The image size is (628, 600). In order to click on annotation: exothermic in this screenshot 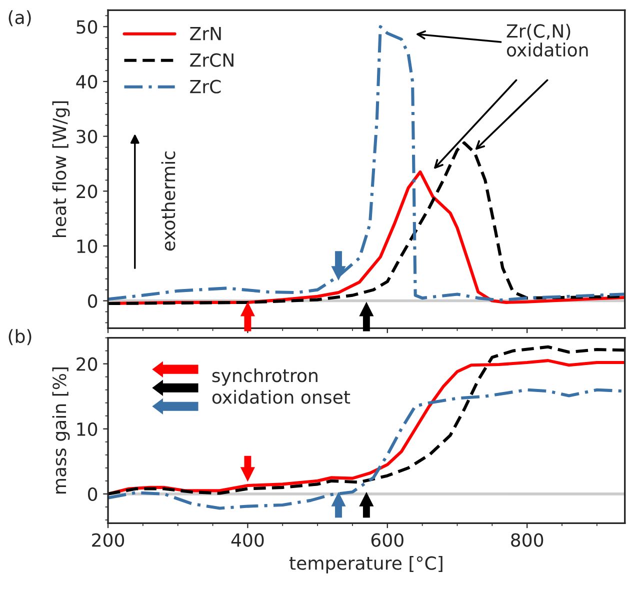, I will do `click(168, 201)`.